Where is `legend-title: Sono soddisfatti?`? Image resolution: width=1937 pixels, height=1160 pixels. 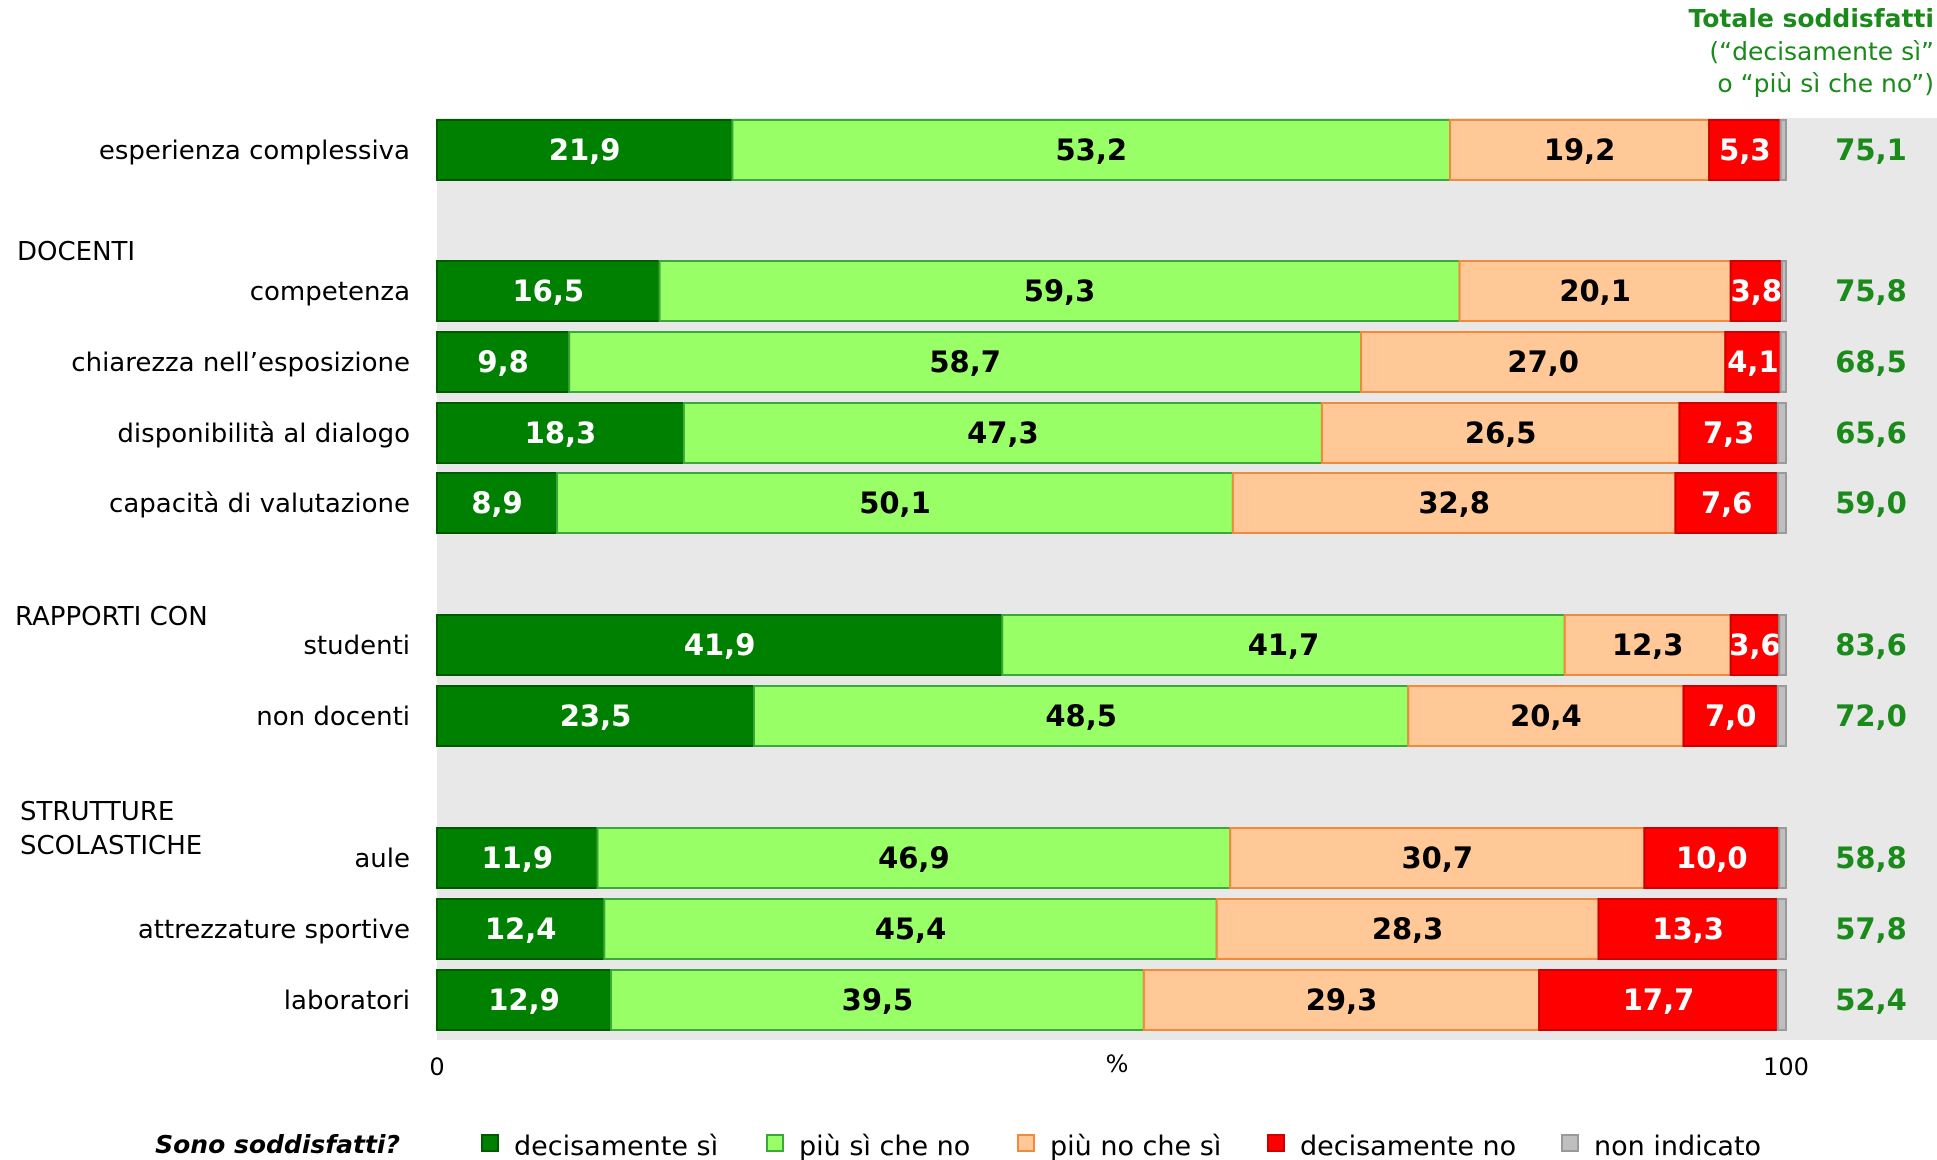
legend-title: Sono soddisfatti? is located at coordinates (277, 1144).